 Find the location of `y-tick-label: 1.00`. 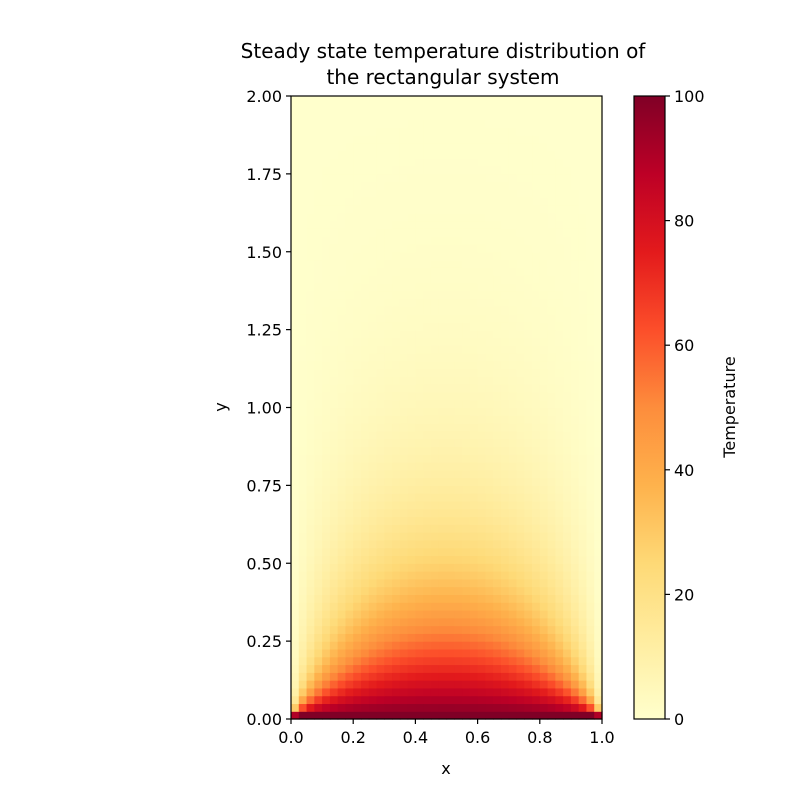

y-tick-label: 1.00 is located at coordinates (264, 408).